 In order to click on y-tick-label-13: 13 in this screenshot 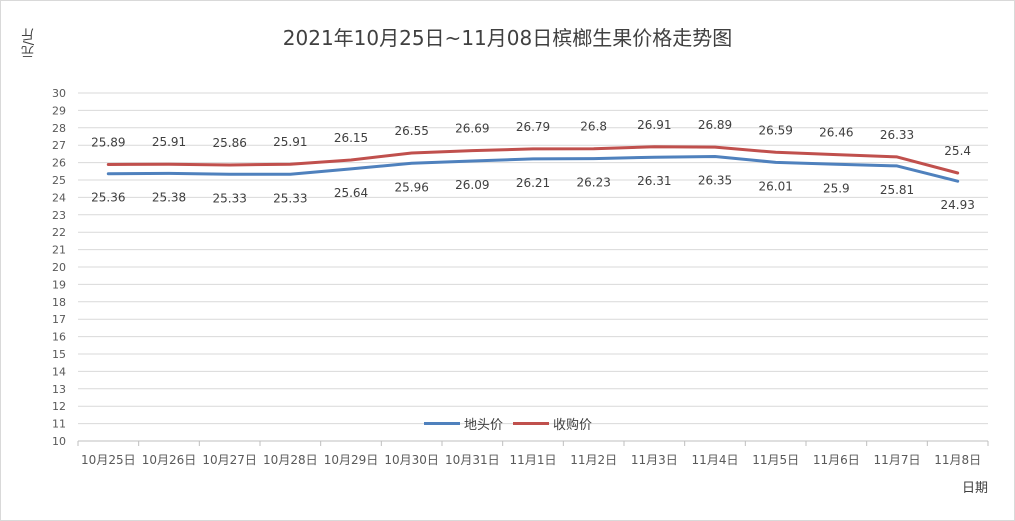, I will do `click(59, 389)`.